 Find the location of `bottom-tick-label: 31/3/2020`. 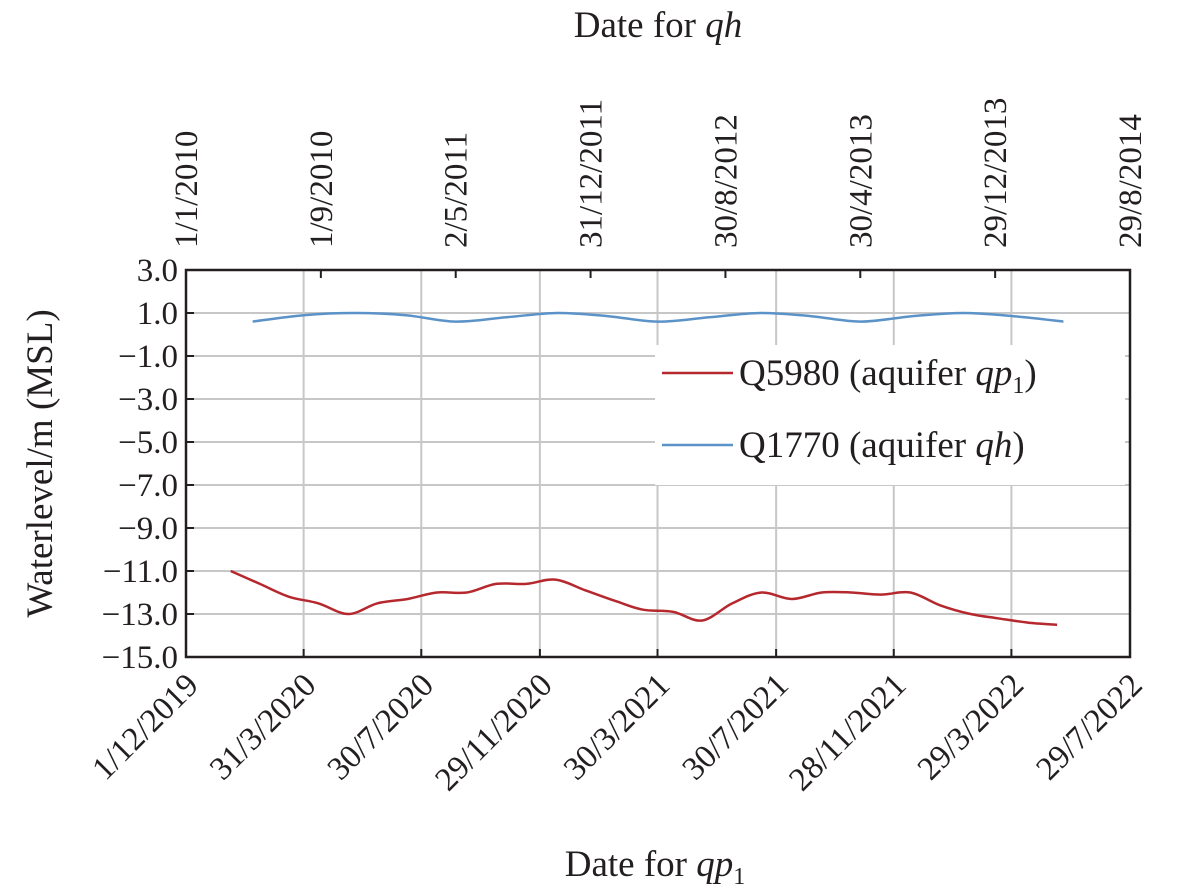

bottom-tick-label: 31/3/2020 is located at coordinates (263, 727).